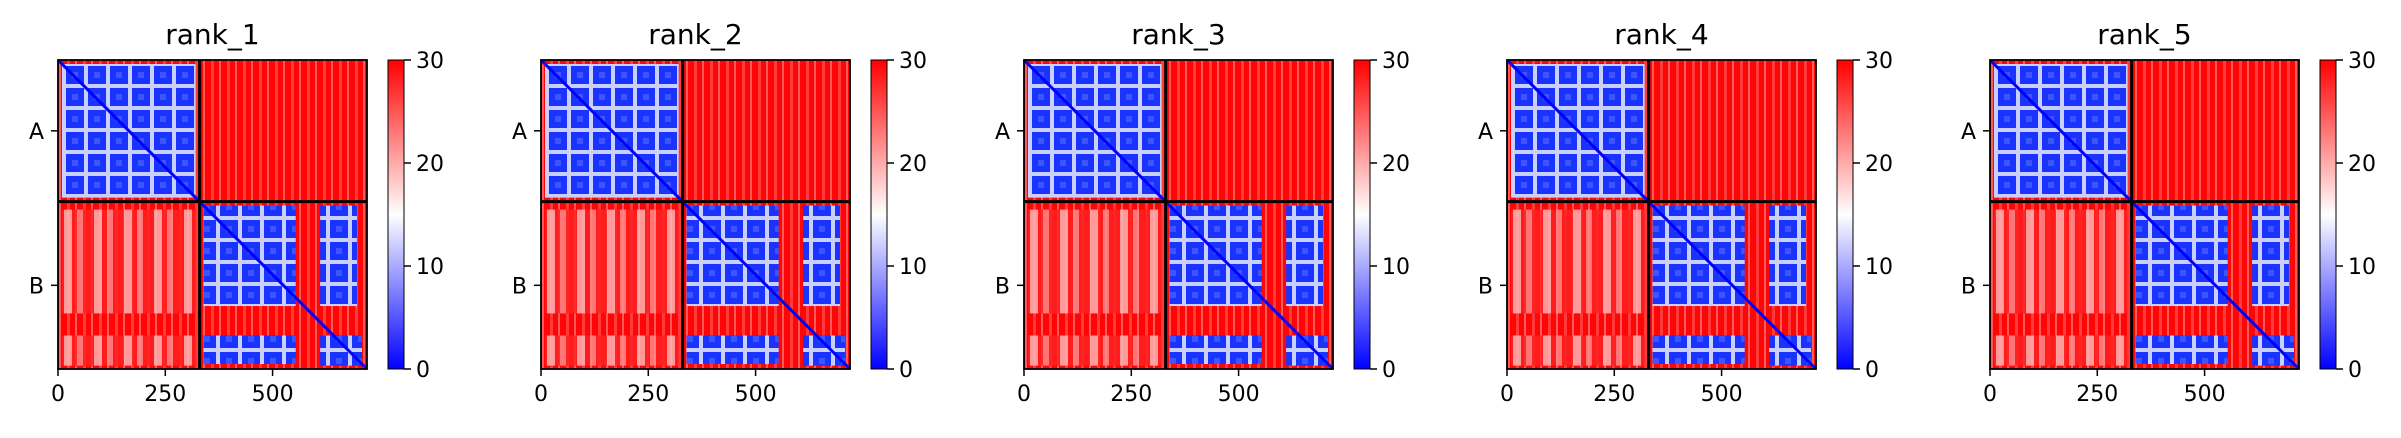 Image resolution: width=2401 pixels, height=438 pixels. I want to click on panel-title: rank_3, so click(1178, 34).